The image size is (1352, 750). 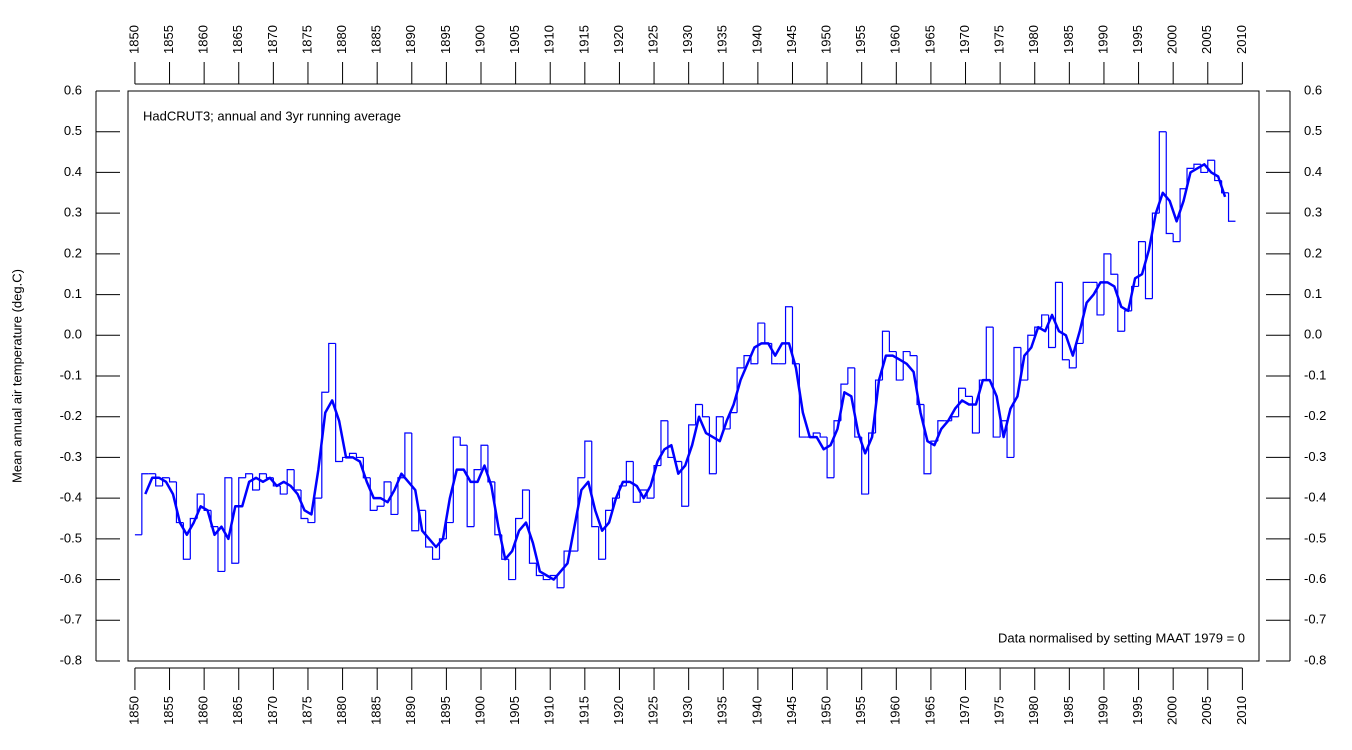 What do you see at coordinates (16, 376) in the screenshot?
I see `y-axis-label: Mean annual air temperature (deg.C)` at bounding box center [16, 376].